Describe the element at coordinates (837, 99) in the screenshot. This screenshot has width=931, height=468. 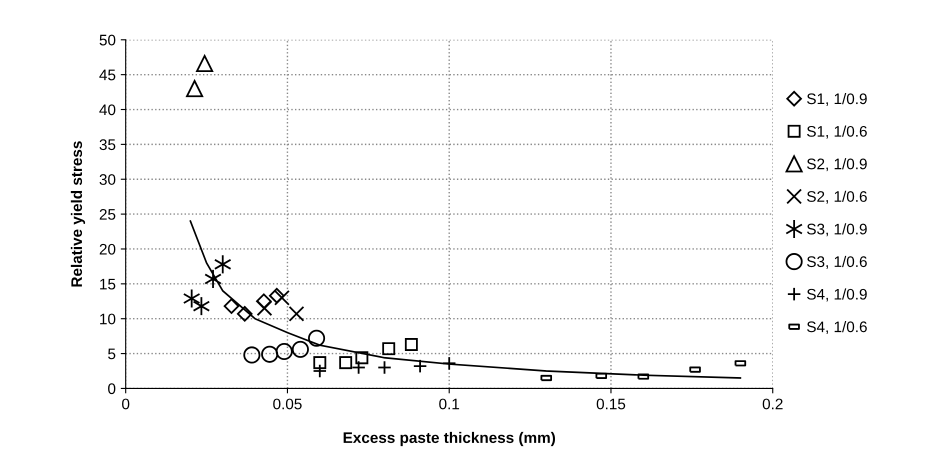
I see `legend-label: S1, 1/0.9` at that location.